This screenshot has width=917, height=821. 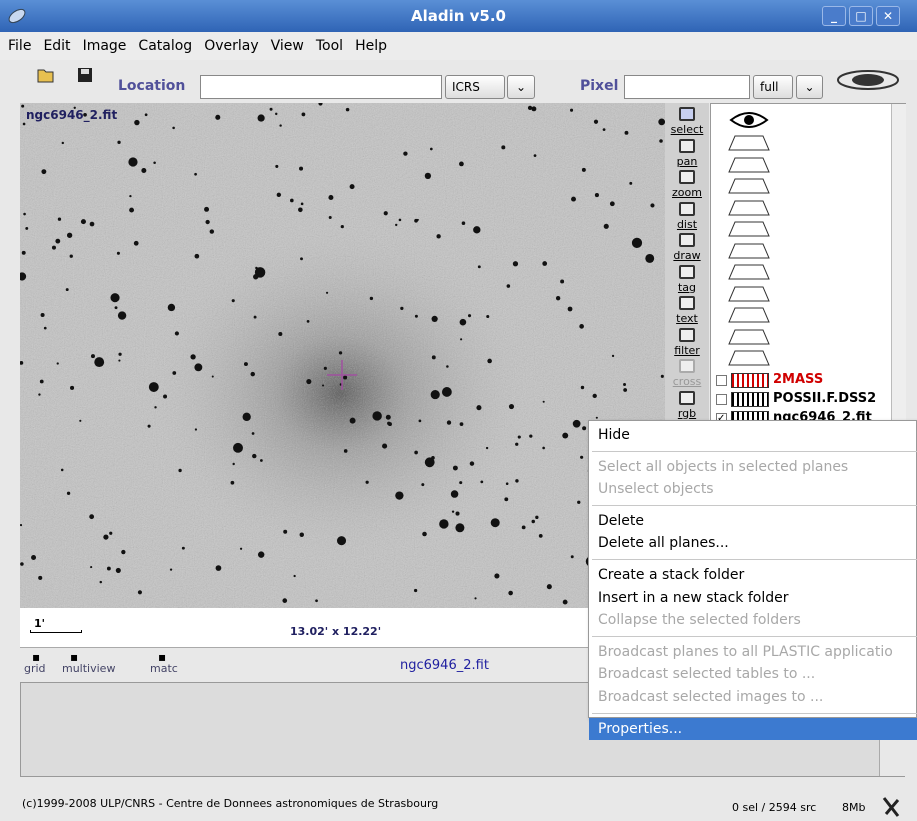 What do you see at coordinates (687, 404) in the screenshot?
I see `tool-button: rgb` at bounding box center [687, 404].